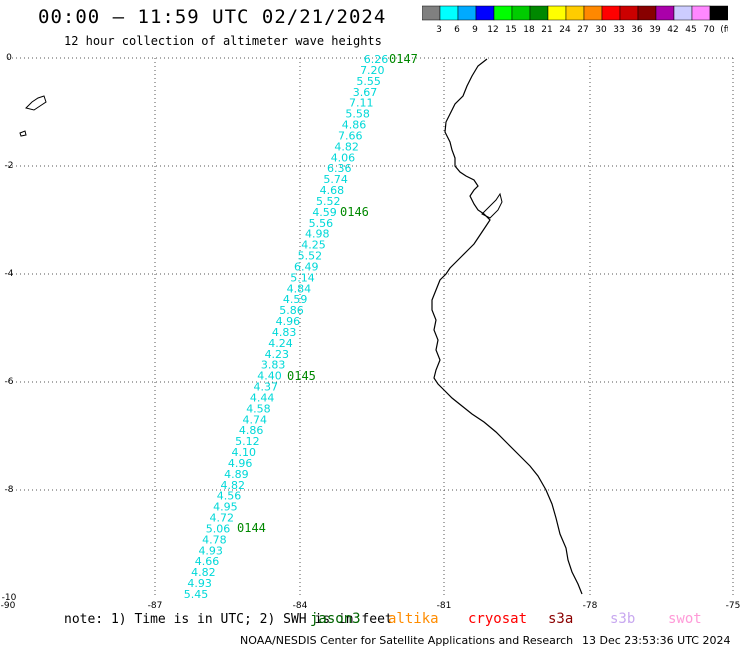 The height and width of the screenshot is (650, 740). I want to click on mission-altika: altika, so click(413, 619).